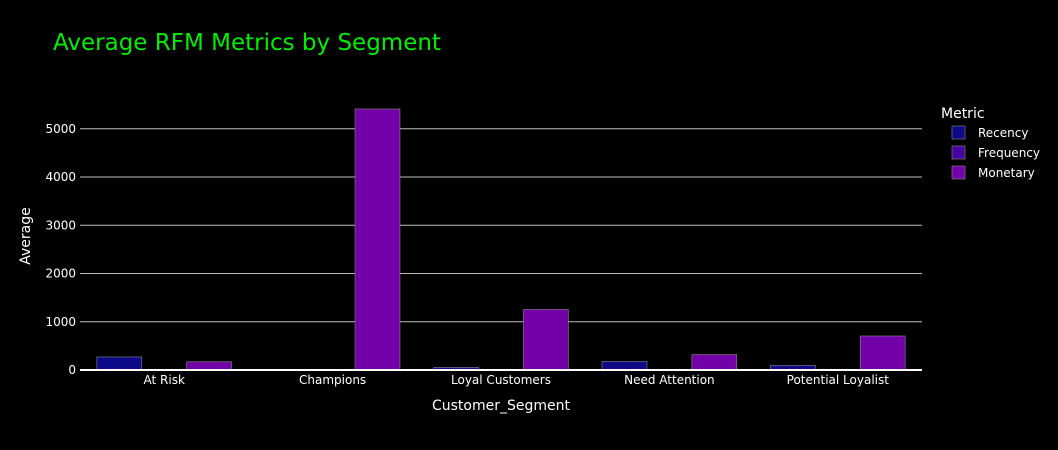 The image size is (1058, 450). What do you see at coordinates (60, 322) in the screenshot?
I see `y-tick-label: 1000` at bounding box center [60, 322].